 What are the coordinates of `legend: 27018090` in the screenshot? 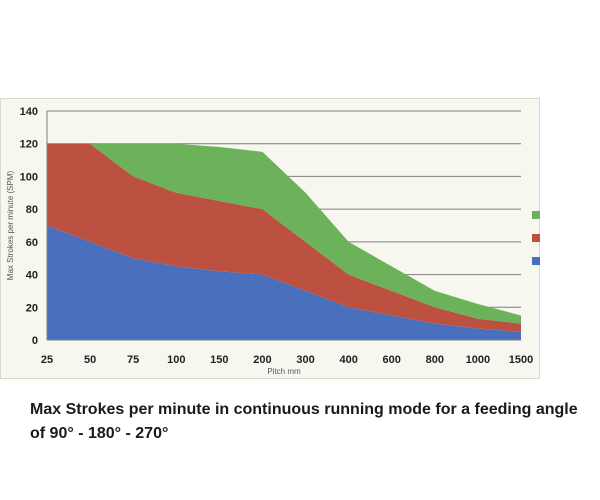 It's located at (536, 238).